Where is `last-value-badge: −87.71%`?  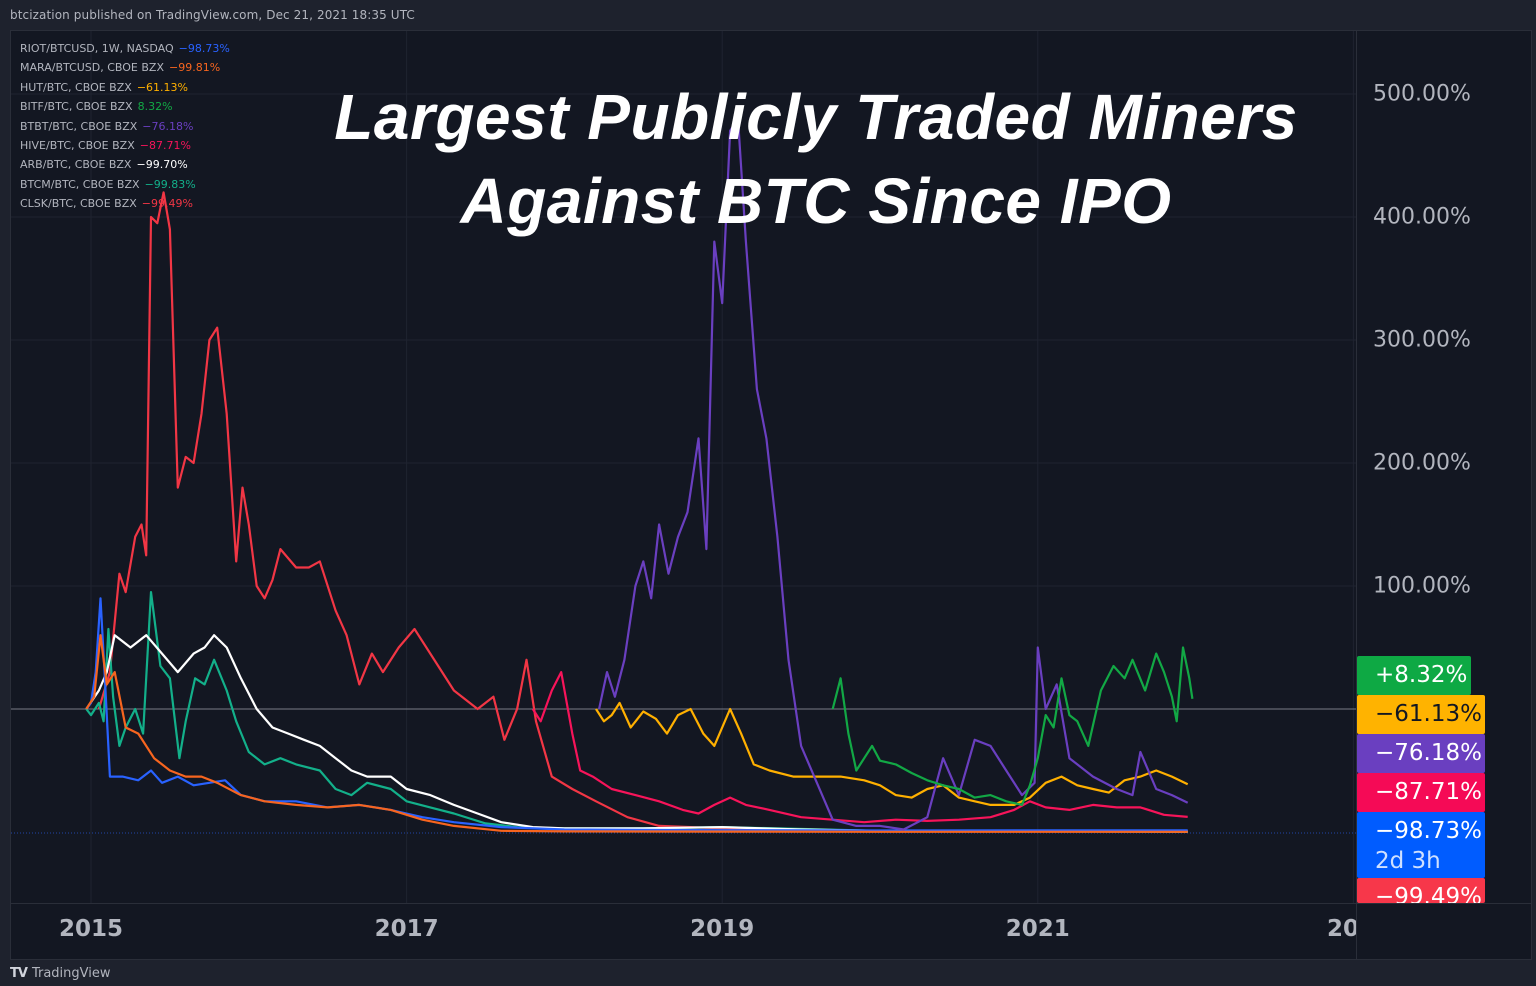 last-value-badge: −87.71% is located at coordinates (1421, 792).